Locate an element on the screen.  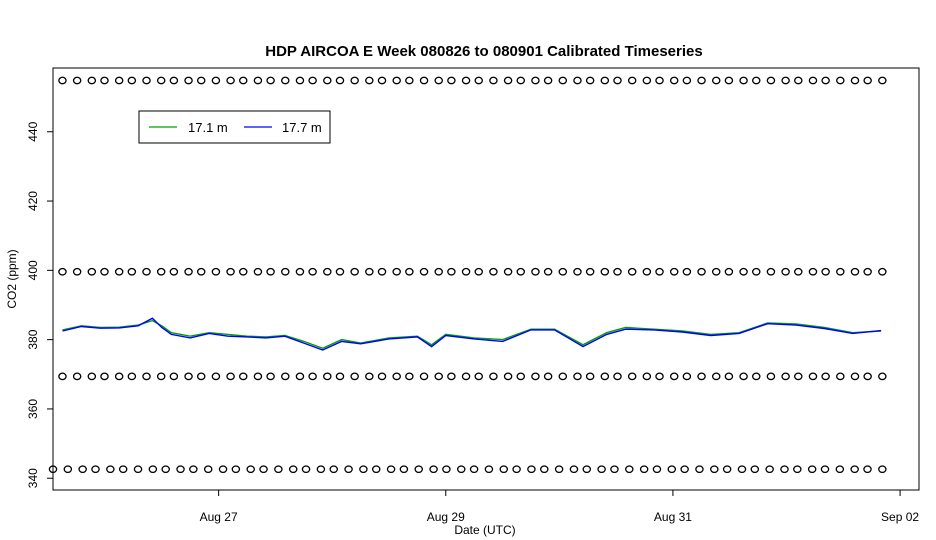
legend-label: 17.1 m is located at coordinates (208, 127).